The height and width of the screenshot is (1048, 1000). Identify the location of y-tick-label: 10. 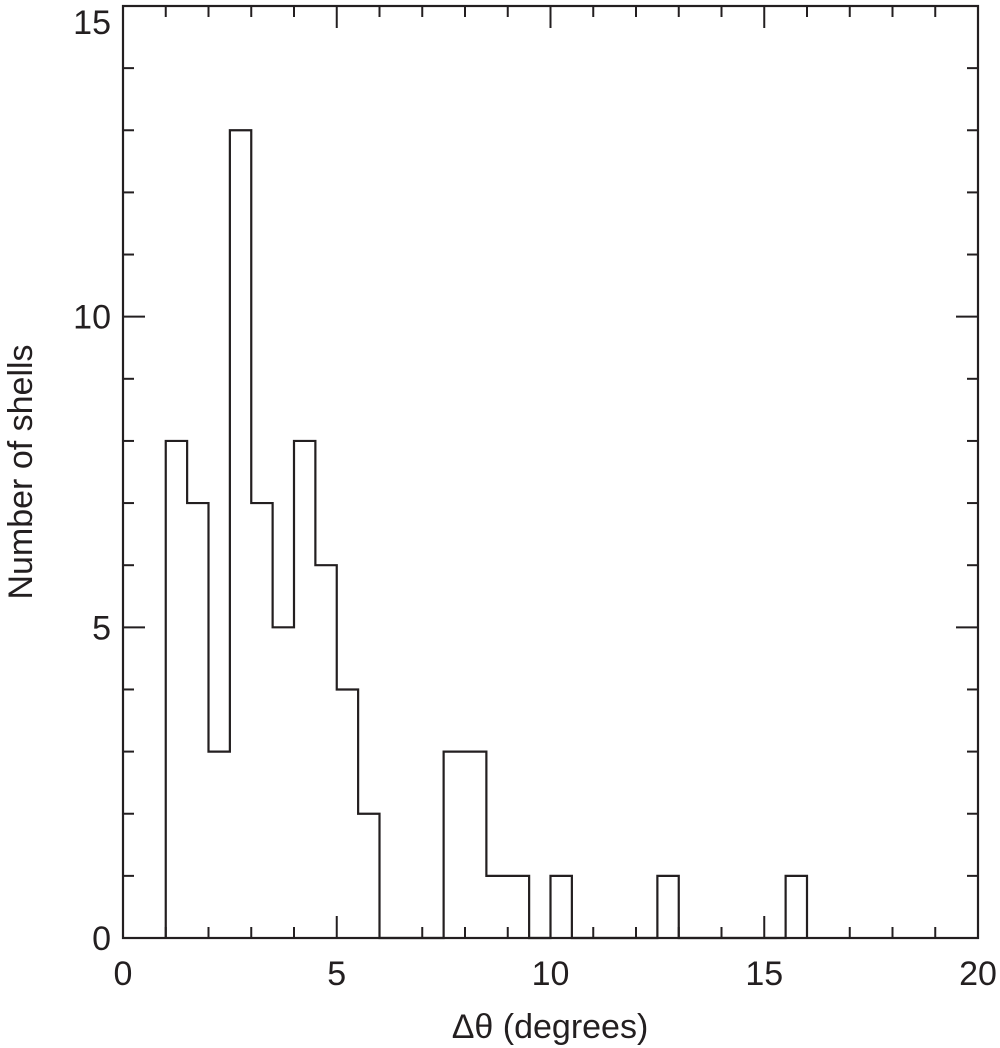
(92, 318).